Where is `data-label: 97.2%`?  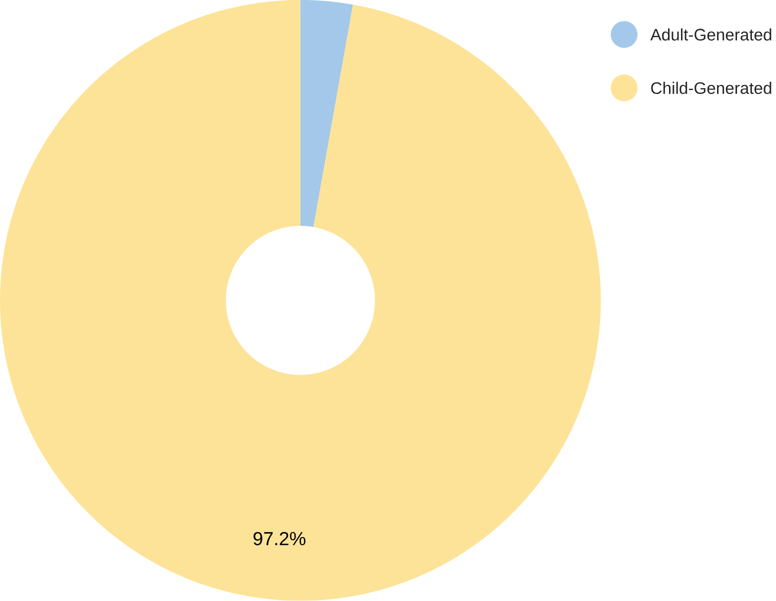 data-label: 97.2% is located at coordinates (280, 539).